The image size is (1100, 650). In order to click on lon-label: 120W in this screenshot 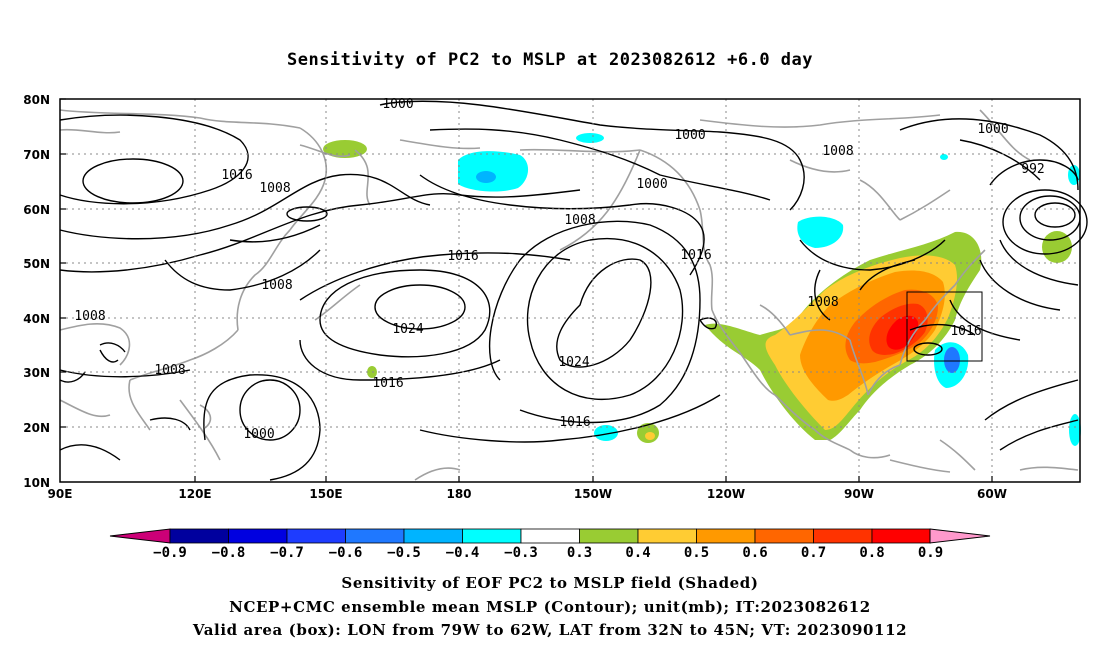, I will do `click(726, 494)`.